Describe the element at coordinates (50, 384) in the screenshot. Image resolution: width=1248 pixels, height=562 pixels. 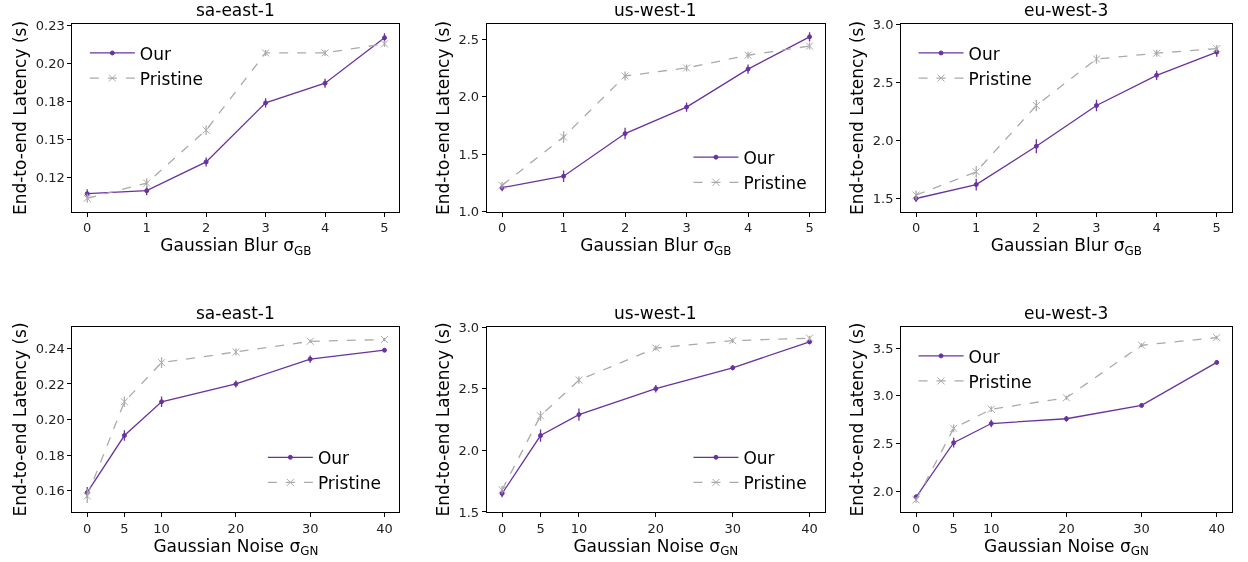
I see `y-tick-label: 0.22` at that location.